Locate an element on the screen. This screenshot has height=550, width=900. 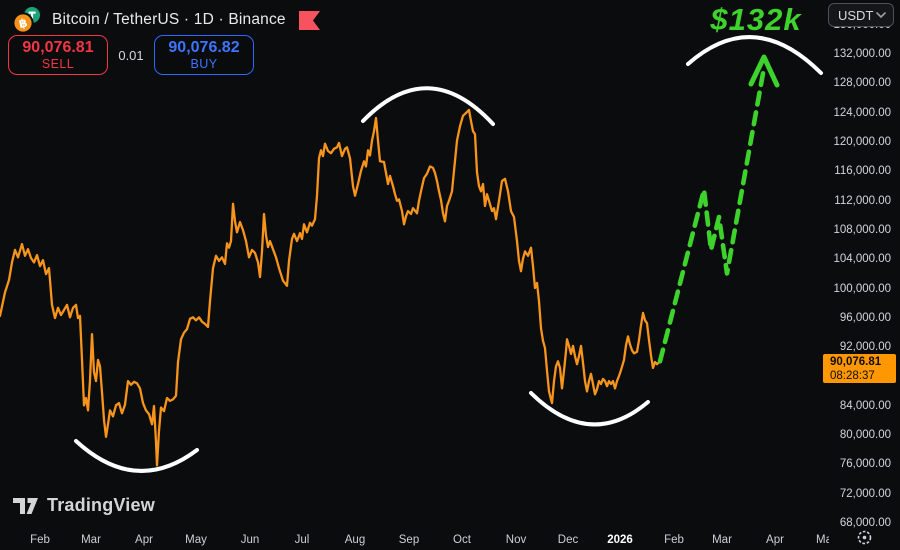
pair-logo-icon: ฿ is located at coordinates (26, 20).